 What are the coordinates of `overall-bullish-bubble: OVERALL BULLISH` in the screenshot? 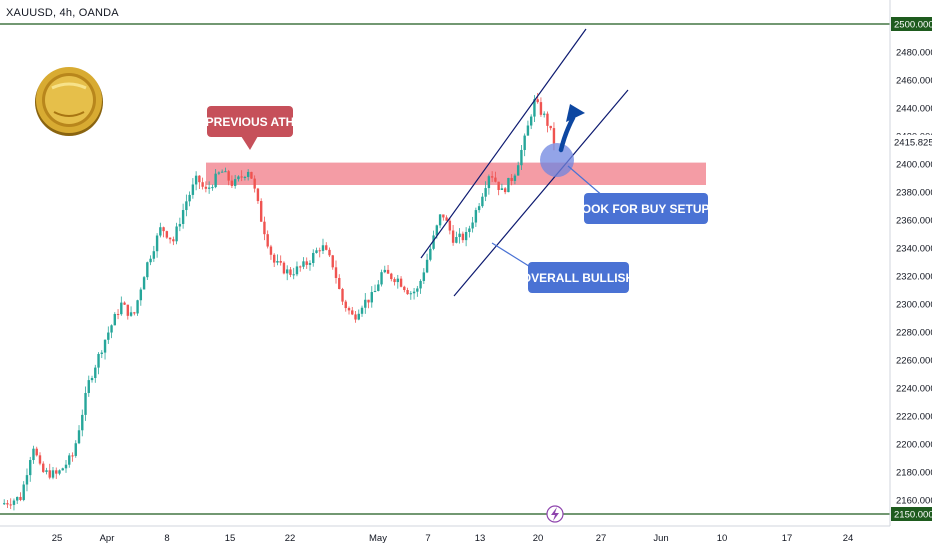 It's located at (578, 277).